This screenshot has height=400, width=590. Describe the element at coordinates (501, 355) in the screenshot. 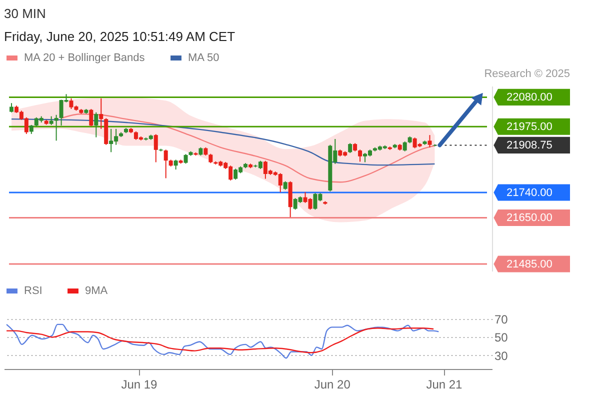

I see `y-tick-label: 30` at that location.